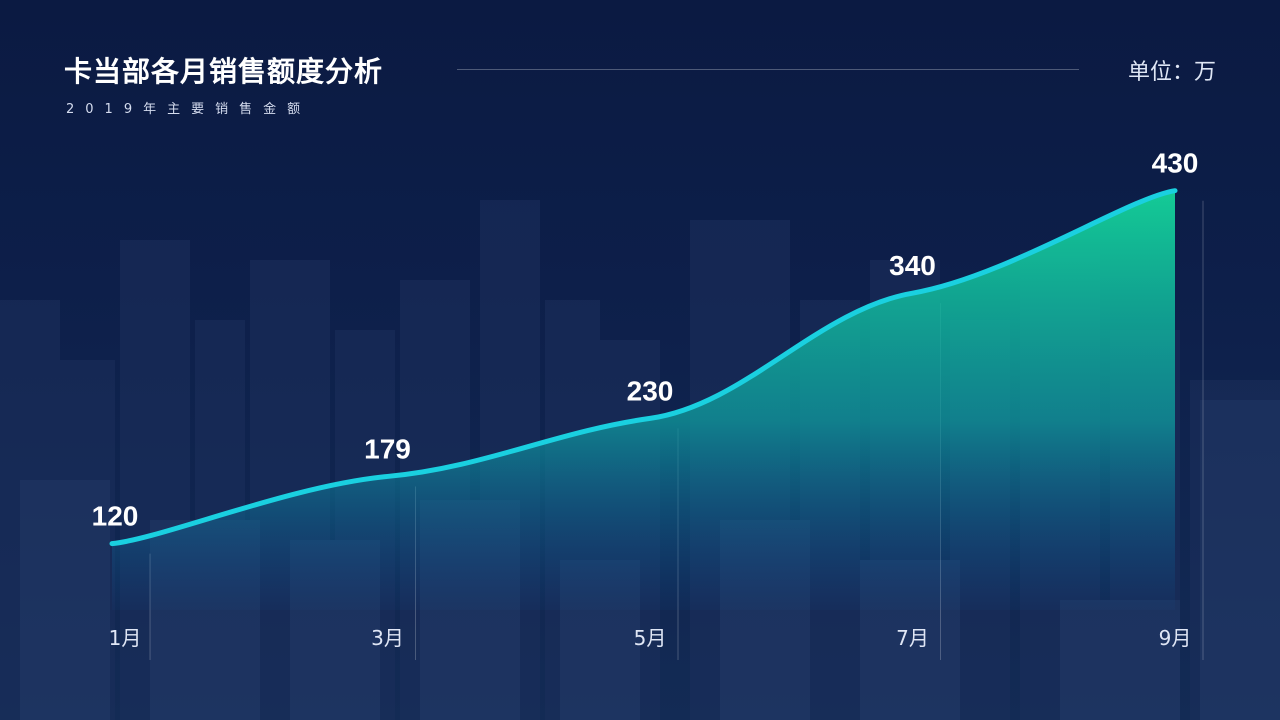 The height and width of the screenshot is (720, 1280). Describe the element at coordinates (1171, 72) in the screenshot. I see `unit-label: 单位：万` at that location.